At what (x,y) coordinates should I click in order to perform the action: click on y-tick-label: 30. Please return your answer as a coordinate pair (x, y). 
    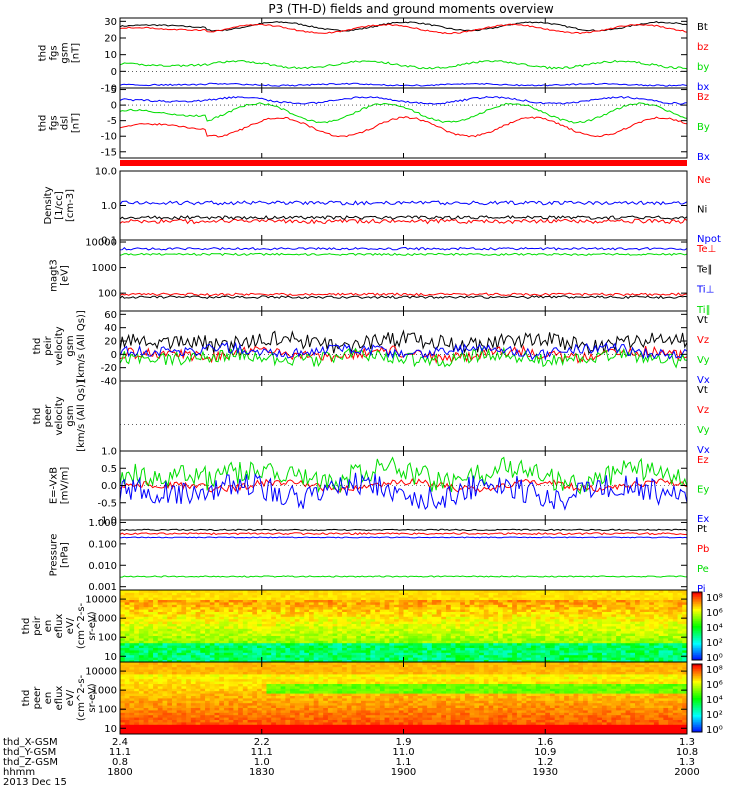
    Looking at the image, I should click on (110, 22).